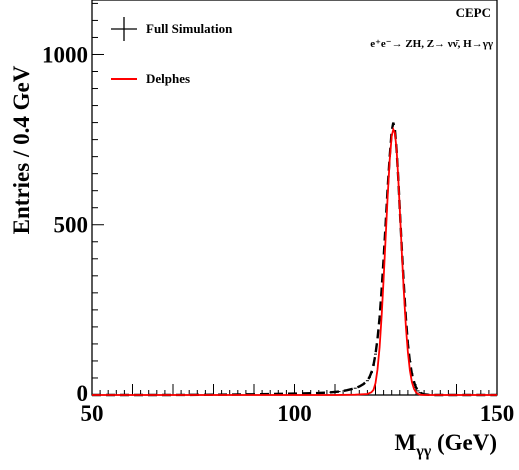 Image resolution: width=519 pixels, height=470 pixels. What do you see at coordinates (464, 442) in the screenshot?
I see `x-axis-title-unit: (GeV)` at bounding box center [464, 442].